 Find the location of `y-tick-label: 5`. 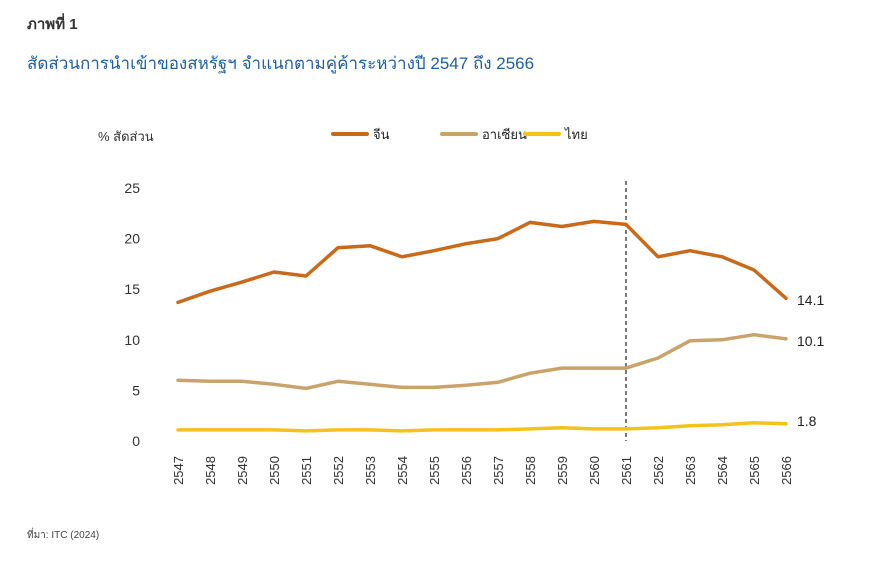

y-tick-label: 5 is located at coordinates (136, 390).